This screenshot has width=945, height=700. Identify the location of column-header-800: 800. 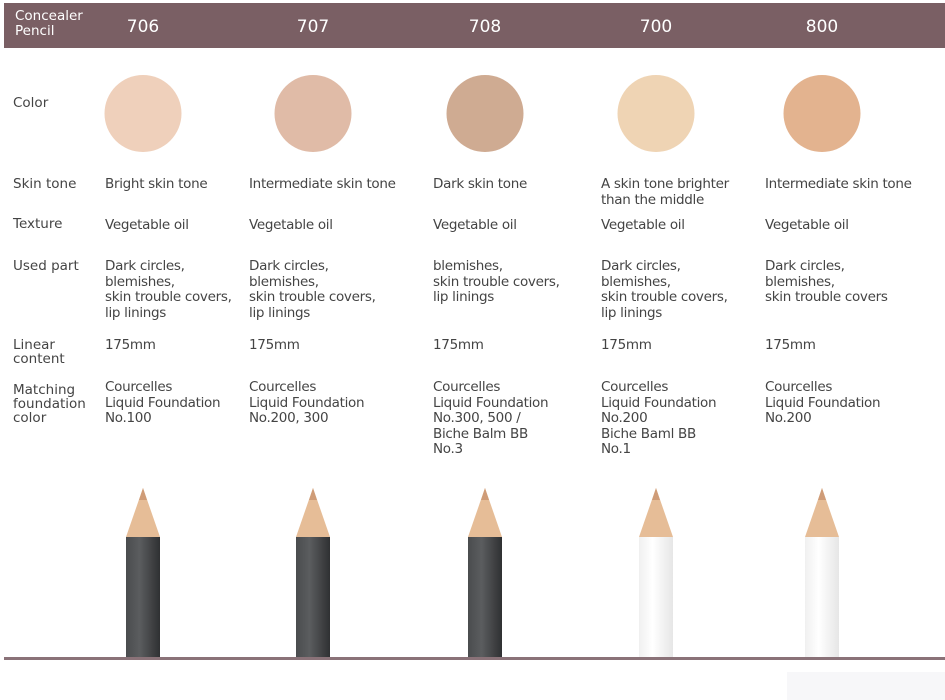
(822, 27).